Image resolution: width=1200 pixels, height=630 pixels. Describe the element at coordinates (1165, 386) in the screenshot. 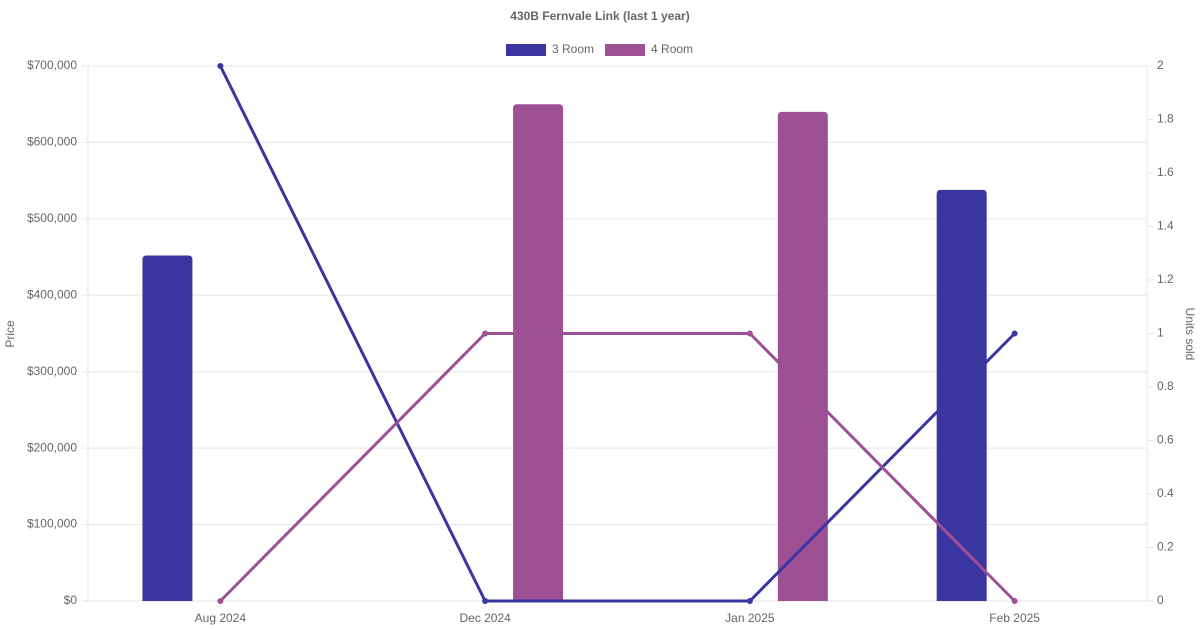

I see `y2-tick-label: 0.8` at that location.